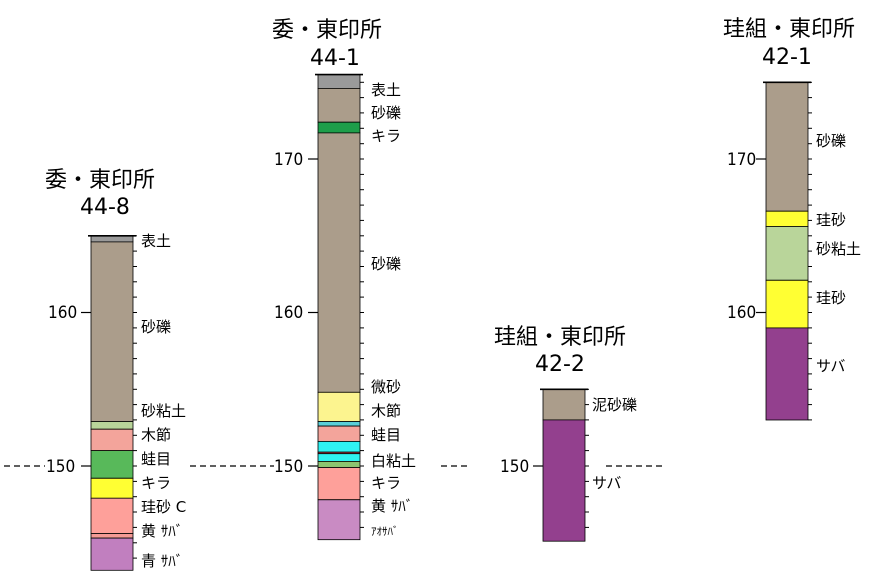  What do you see at coordinates (162, 561) in the screenshot?
I see `layer-label: 青 ｻﾊﾞ` at bounding box center [162, 561].